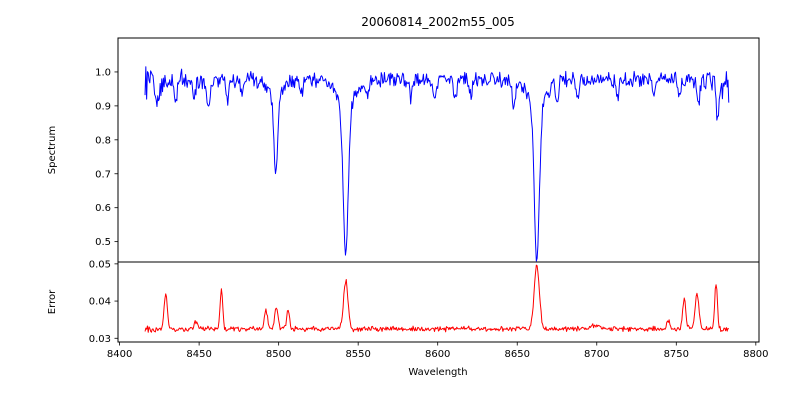 The image size is (800, 400). What do you see at coordinates (676, 354) in the screenshot?
I see `x-tick-label: 8750` at bounding box center [676, 354].